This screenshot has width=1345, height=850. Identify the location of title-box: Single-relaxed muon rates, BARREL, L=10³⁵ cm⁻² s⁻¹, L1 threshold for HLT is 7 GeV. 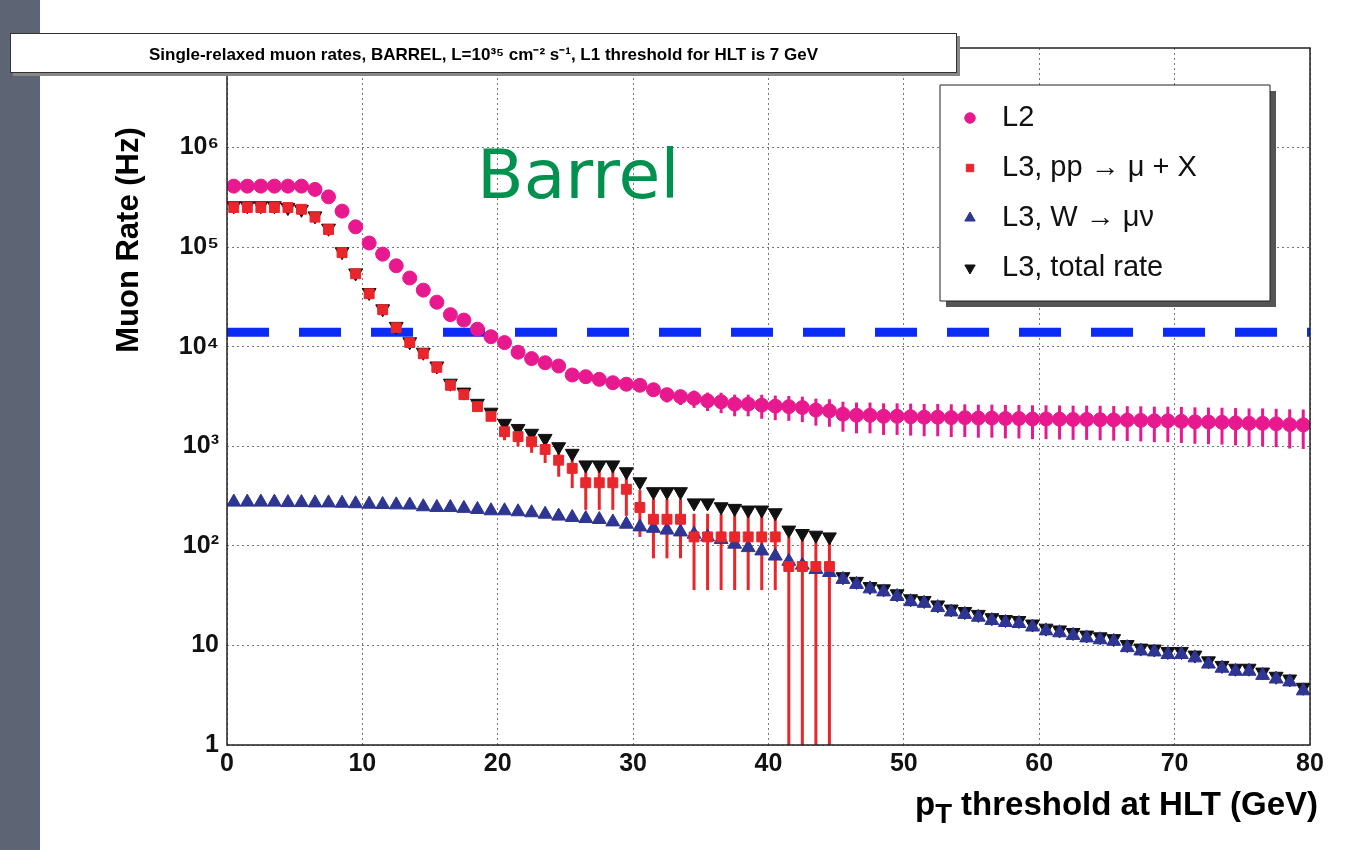
(483, 53).